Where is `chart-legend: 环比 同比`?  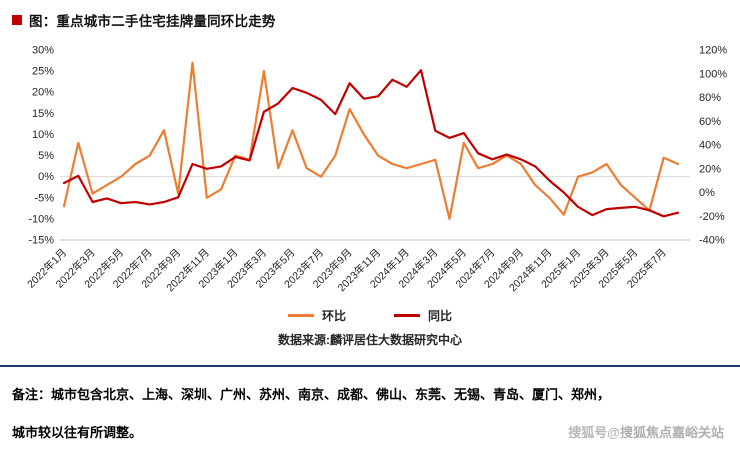
chart-legend: 环比 同比 is located at coordinates (370, 315).